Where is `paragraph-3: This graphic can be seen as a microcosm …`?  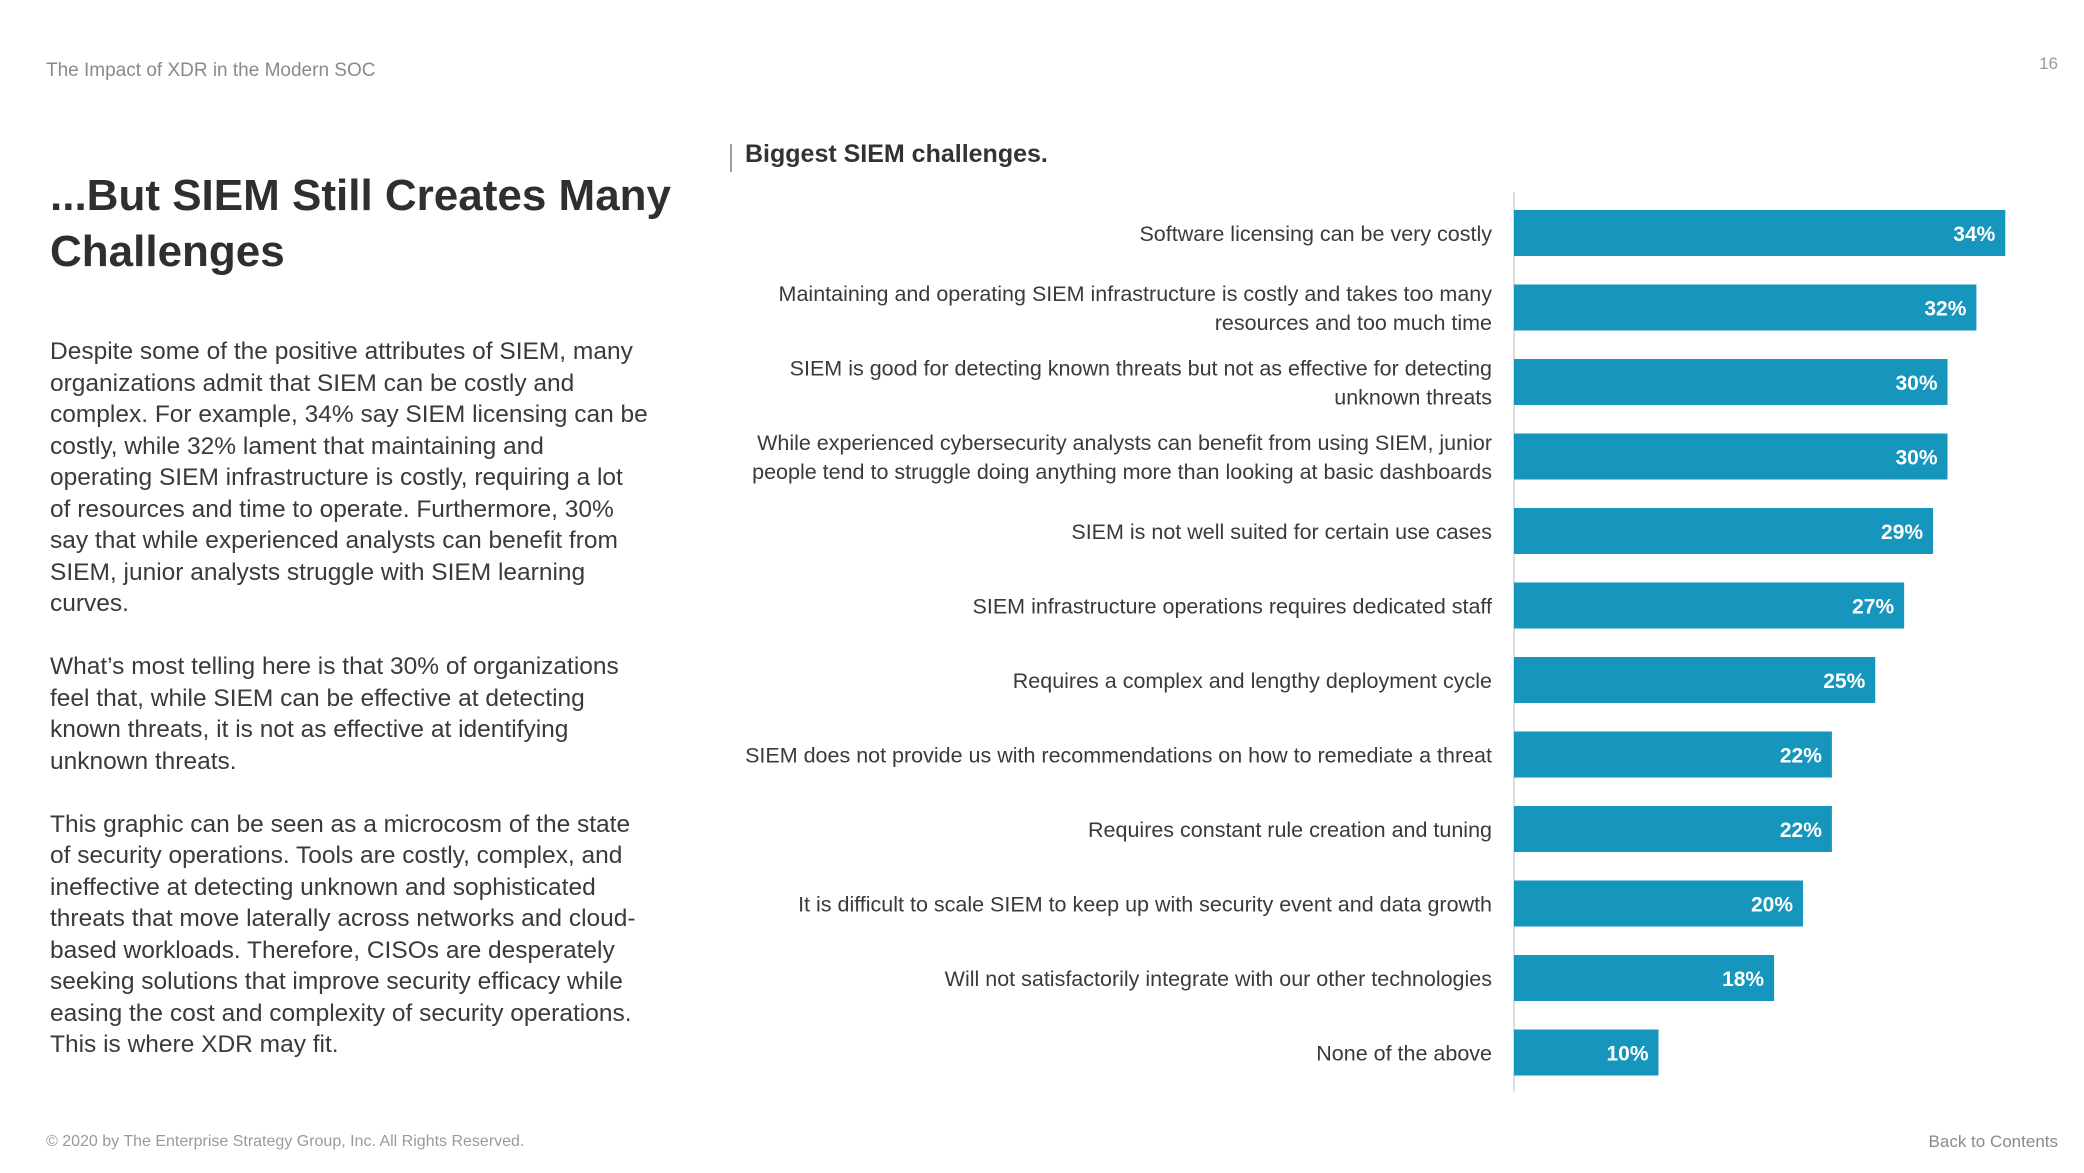 paragraph-3: This graphic can be seen as a microcosm … is located at coordinates (343, 934).